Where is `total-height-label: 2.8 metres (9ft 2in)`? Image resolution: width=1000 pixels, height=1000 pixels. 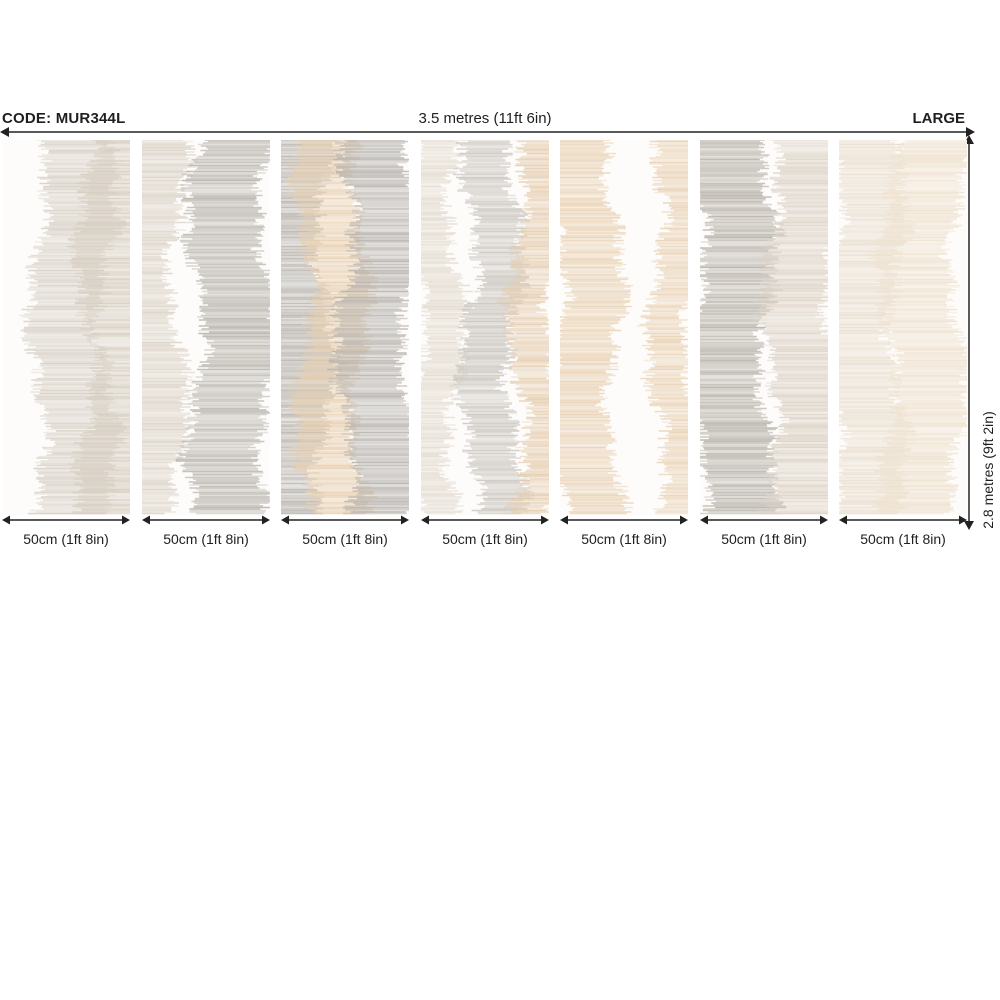
total-height-label: 2.8 metres (9ft 2in) is located at coordinates (988, 470).